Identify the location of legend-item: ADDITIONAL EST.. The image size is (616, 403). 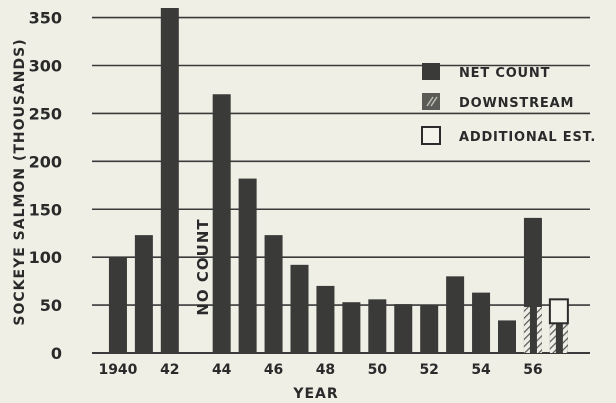
(508, 135).